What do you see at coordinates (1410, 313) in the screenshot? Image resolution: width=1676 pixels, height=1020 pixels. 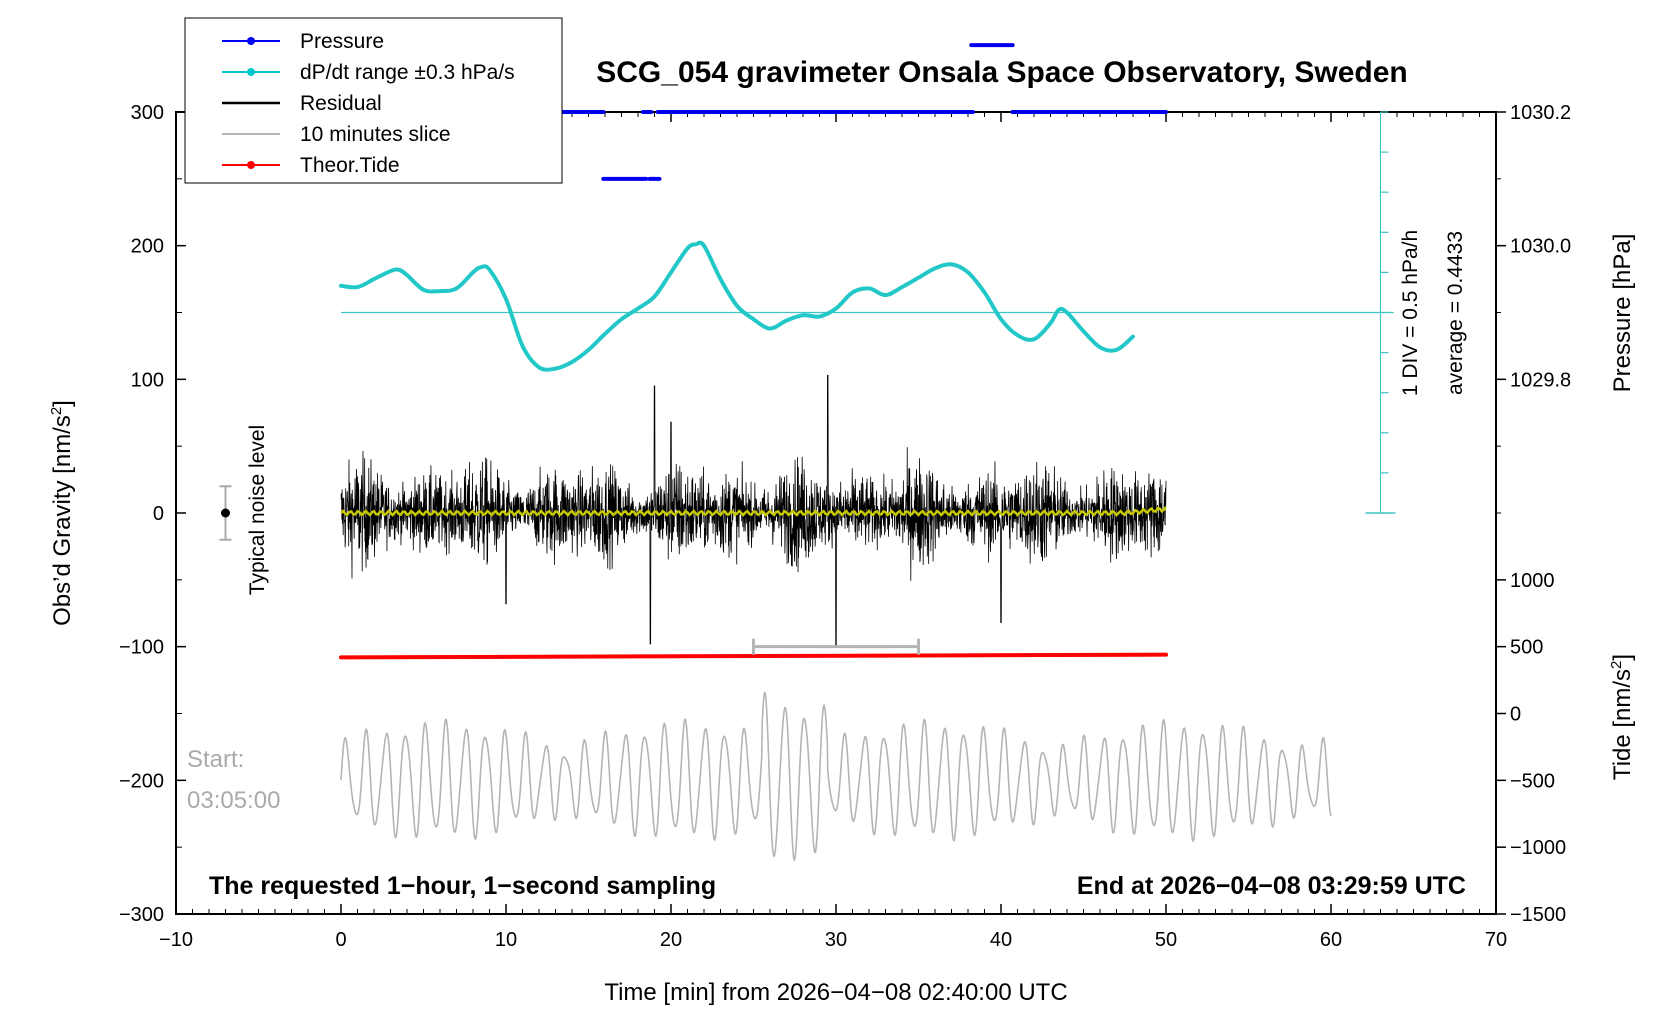 I see `dpdt-scale-text: 1 DIV = 0.5 hPa/h` at bounding box center [1410, 313].